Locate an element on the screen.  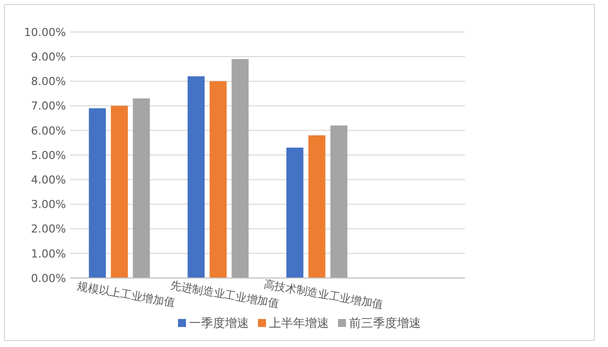
y-tick-label: 9.00% is located at coordinates (48, 57).